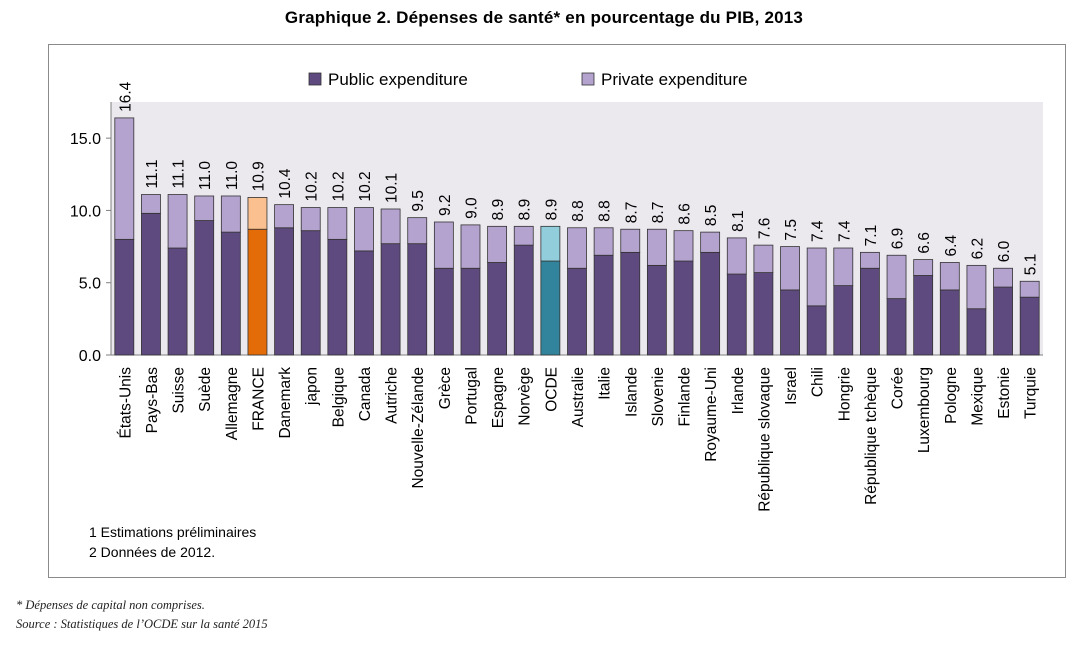 The width and height of the screenshot is (1088, 648). I want to click on category-label: OCDE, so click(551, 389).